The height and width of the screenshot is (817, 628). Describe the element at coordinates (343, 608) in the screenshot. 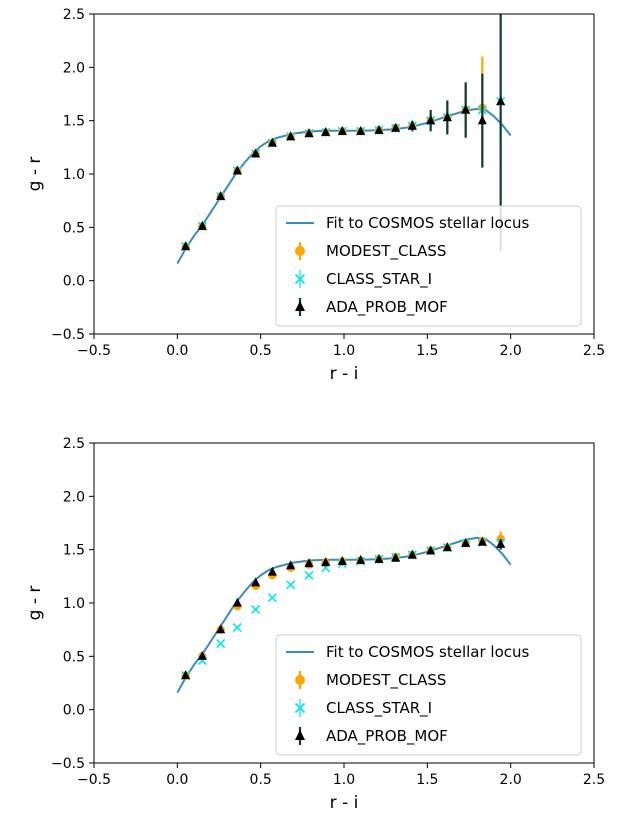

I see `series-ada-prob-mof` at that location.